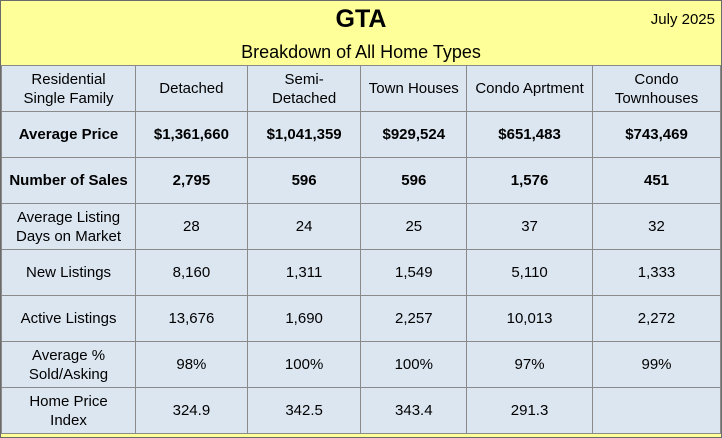 The width and height of the screenshot is (722, 438). Describe the element at coordinates (656, 364) in the screenshot. I see `table-cell: 99%` at that location.